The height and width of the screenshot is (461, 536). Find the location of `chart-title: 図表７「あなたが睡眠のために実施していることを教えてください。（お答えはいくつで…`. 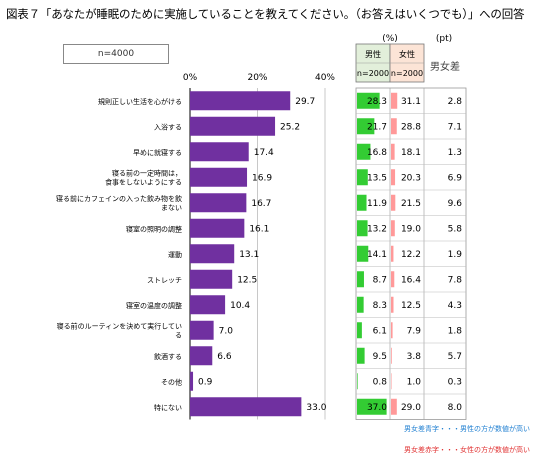

chart-title: 図表７「あなたが睡眠のために実施していることを教えてください。（お答えはいくつで… is located at coordinates (265, 14).